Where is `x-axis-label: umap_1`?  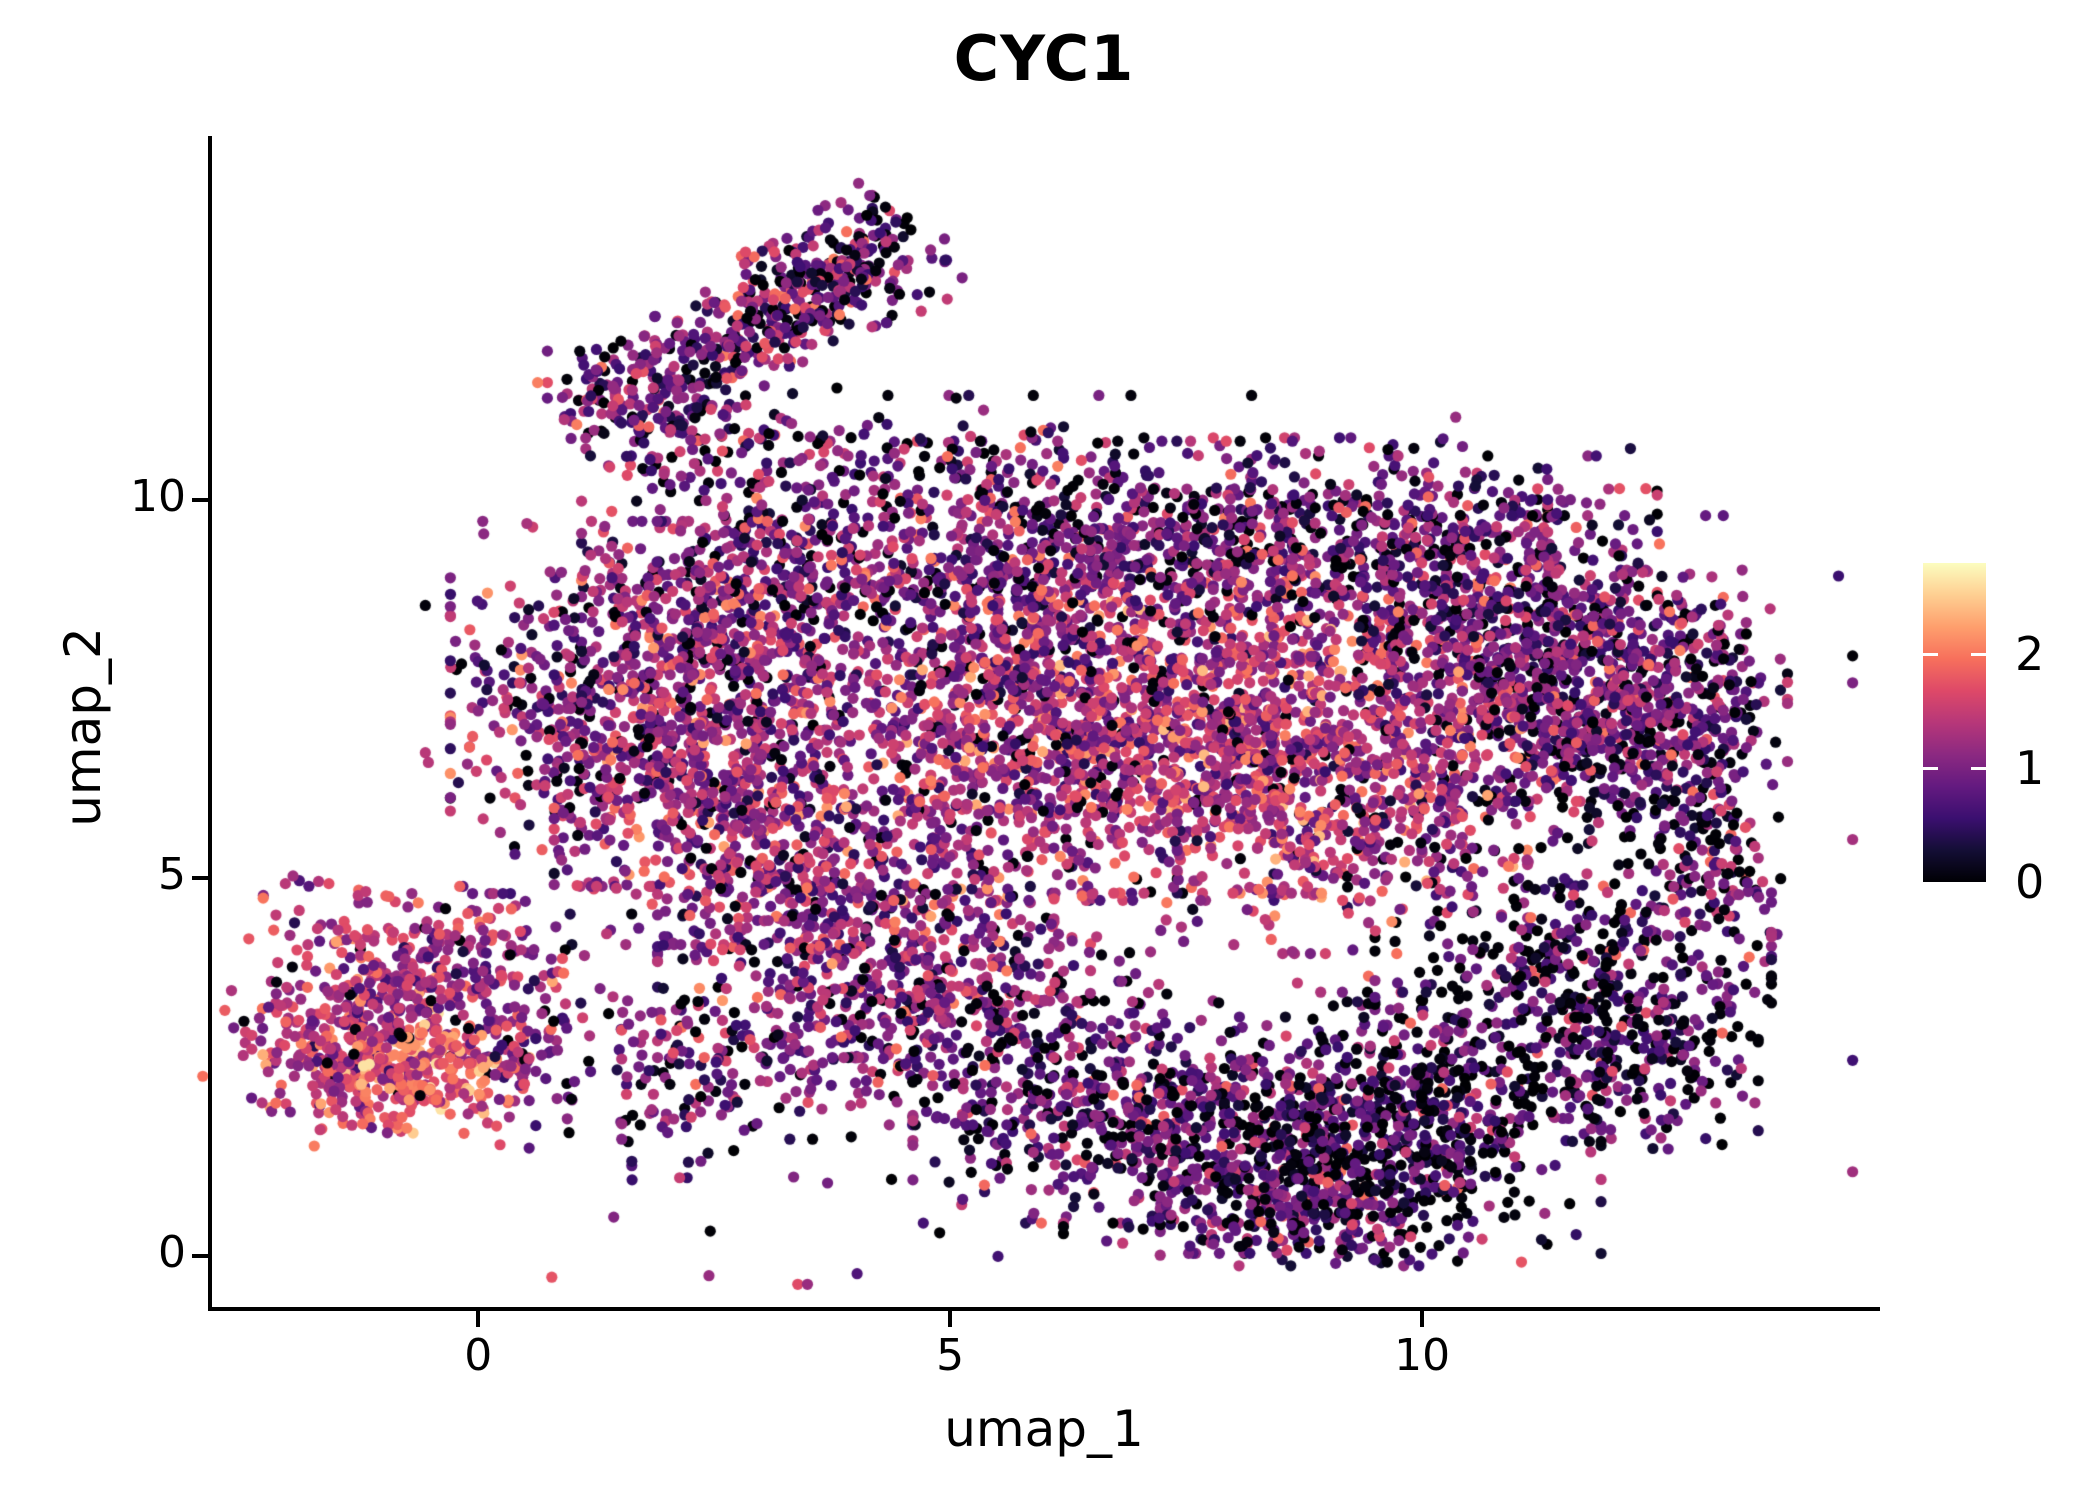
x-axis-label: umap_1 is located at coordinates (1044, 1429).